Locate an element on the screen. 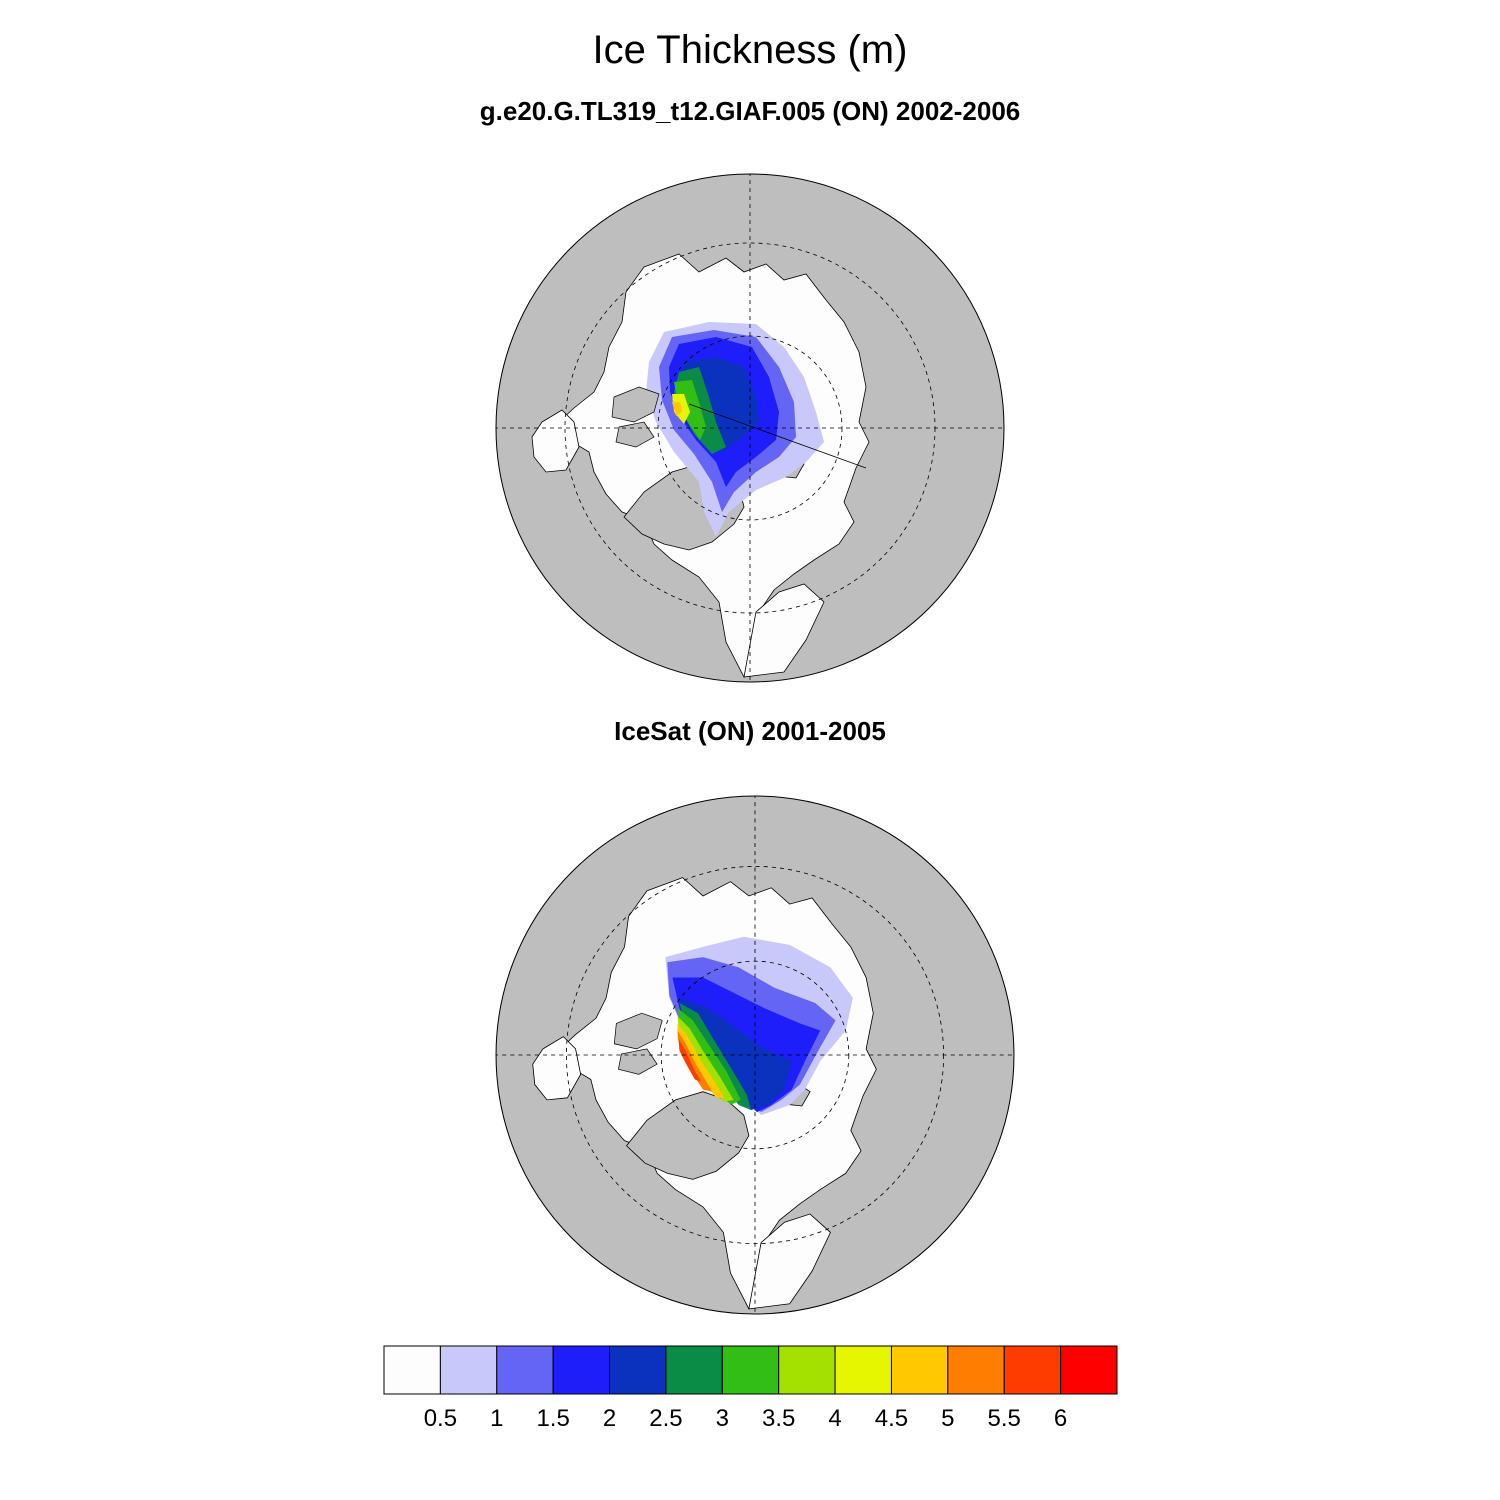 The width and height of the screenshot is (1500, 1500). colorbar-tick-label: 3 is located at coordinates (722, 1418).